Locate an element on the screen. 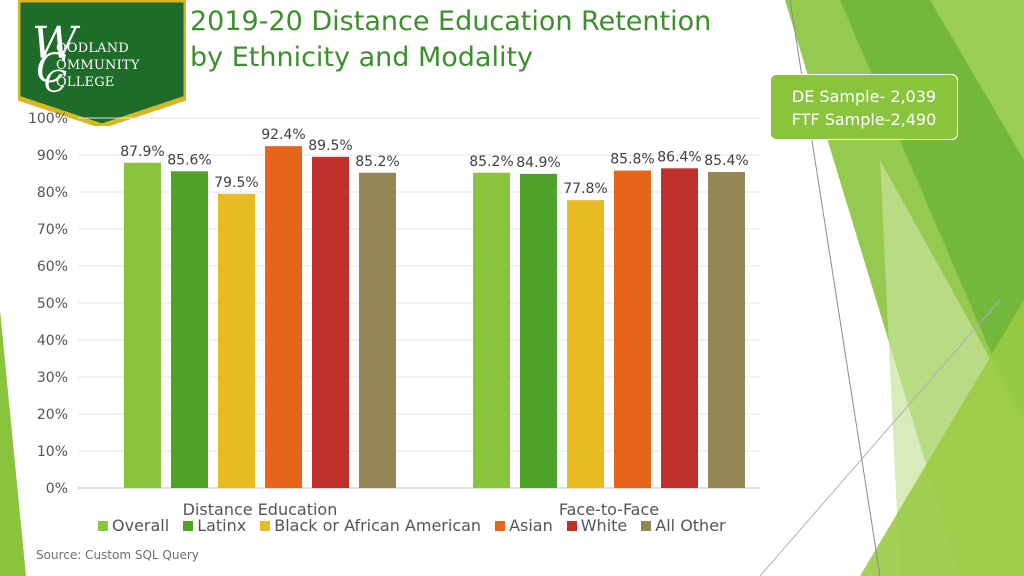  legend-label: Overall is located at coordinates (141, 525).